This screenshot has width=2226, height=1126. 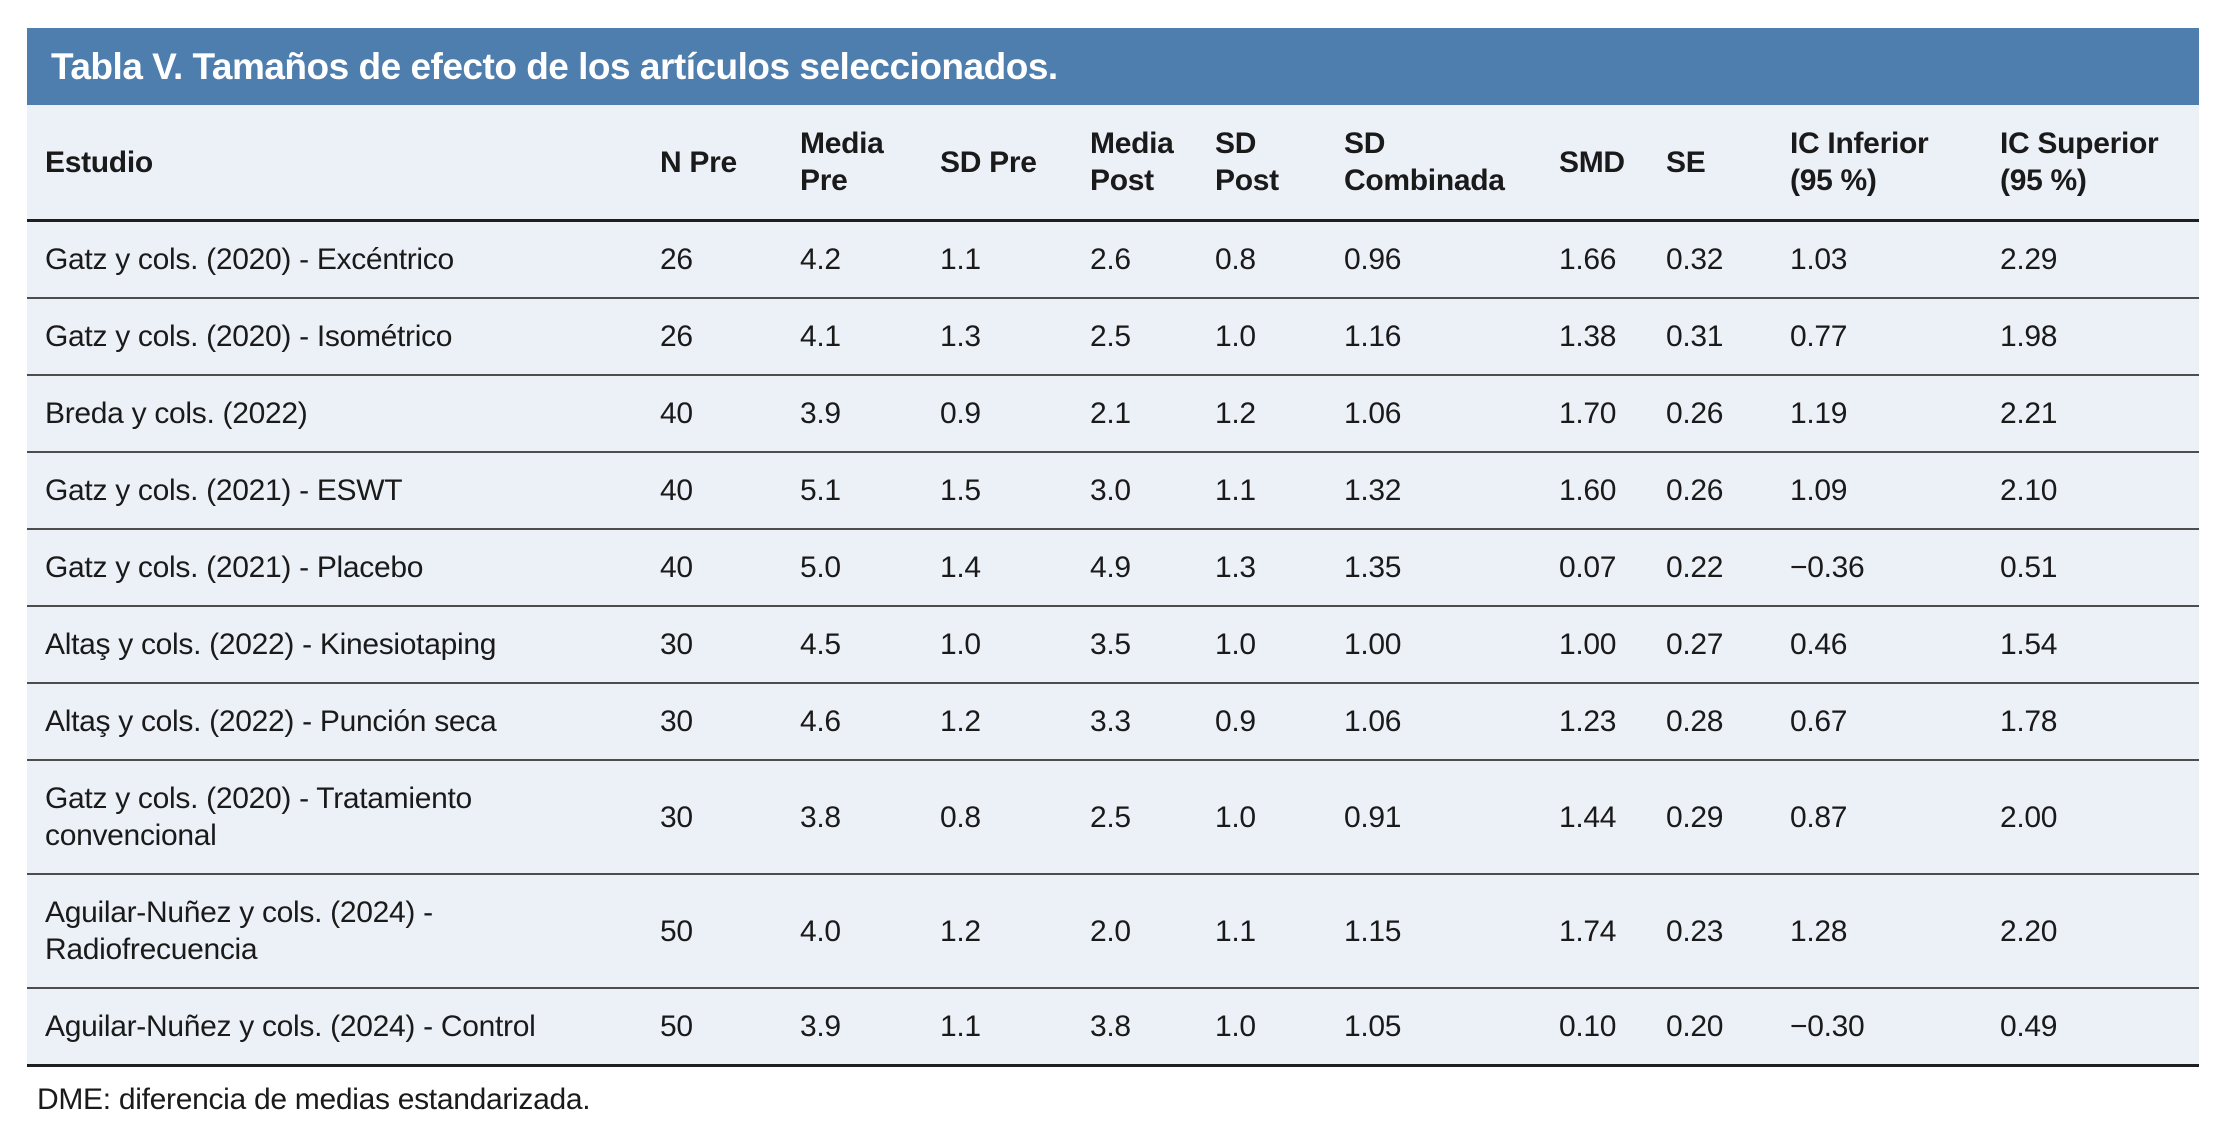 What do you see at coordinates (1712, 645) in the screenshot?
I see `cell-se: 0.27` at bounding box center [1712, 645].